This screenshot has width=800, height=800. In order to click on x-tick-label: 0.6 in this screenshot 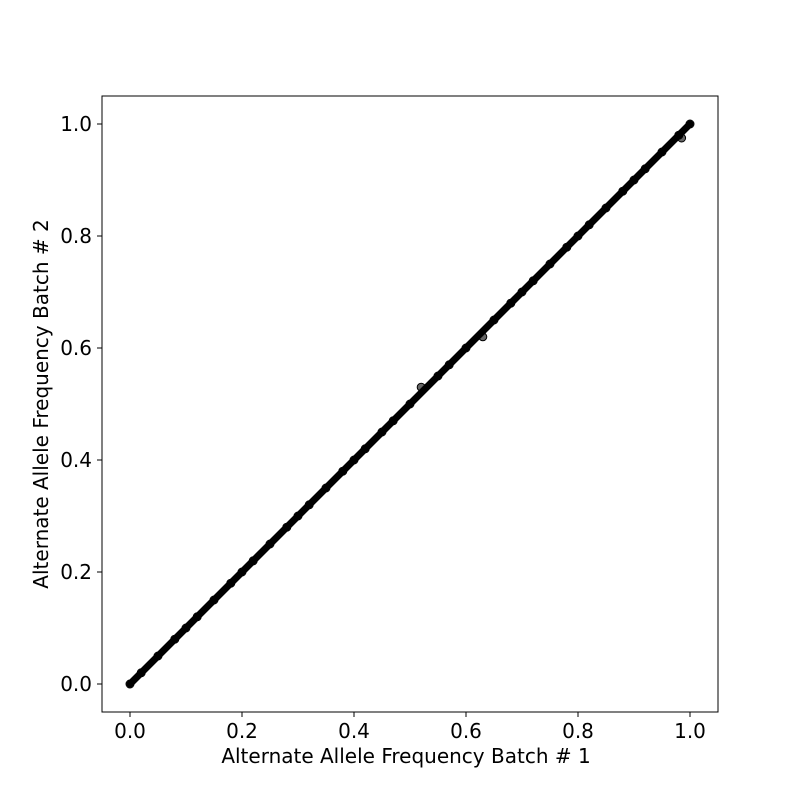, I will do `click(466, 731)`.